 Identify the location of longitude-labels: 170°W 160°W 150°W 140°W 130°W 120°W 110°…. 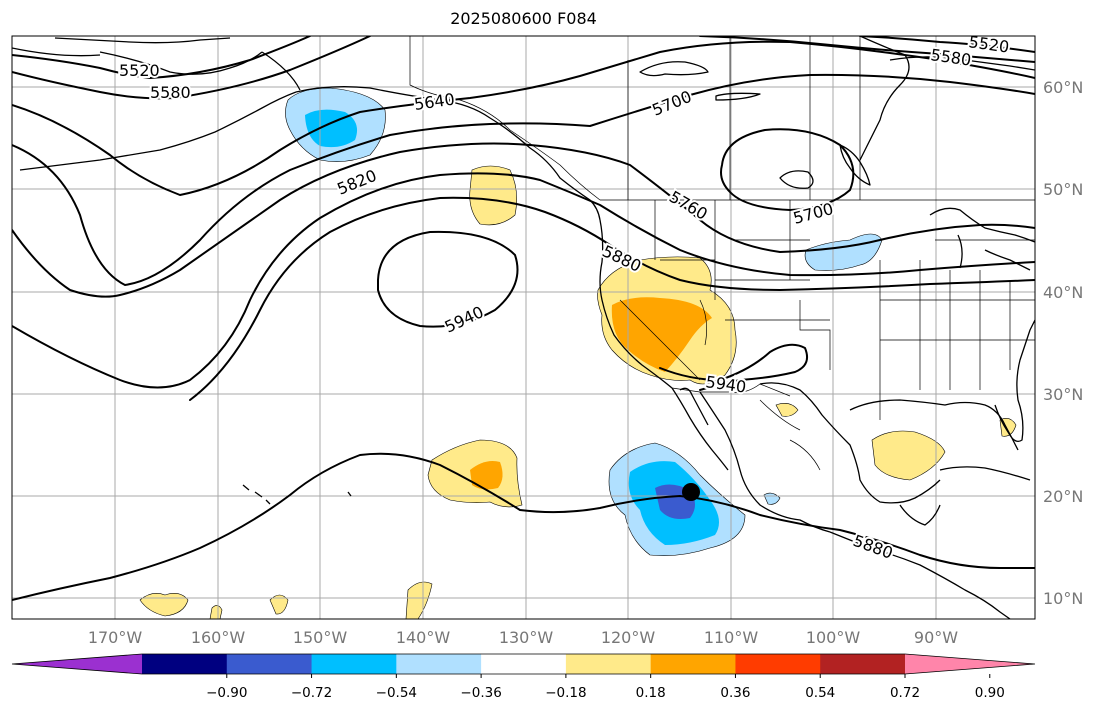
(523, 637).